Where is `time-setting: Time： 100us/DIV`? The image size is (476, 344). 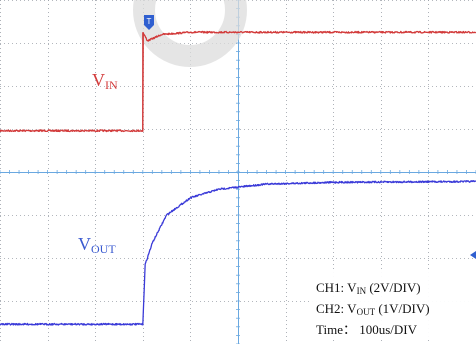 time-setting: Time： 100us/DIV is located at coordinates (367, 329).